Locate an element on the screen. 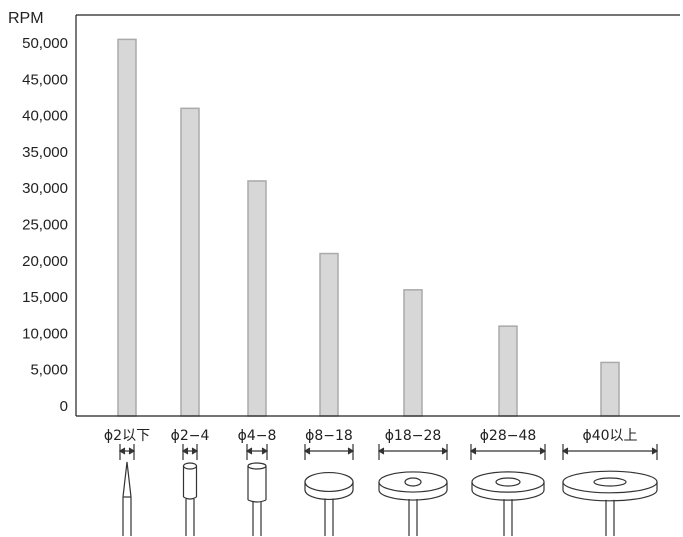 This screenshot has height=537, width=683. category-label: ϕ8−18 is located at coordinates (329, 436).